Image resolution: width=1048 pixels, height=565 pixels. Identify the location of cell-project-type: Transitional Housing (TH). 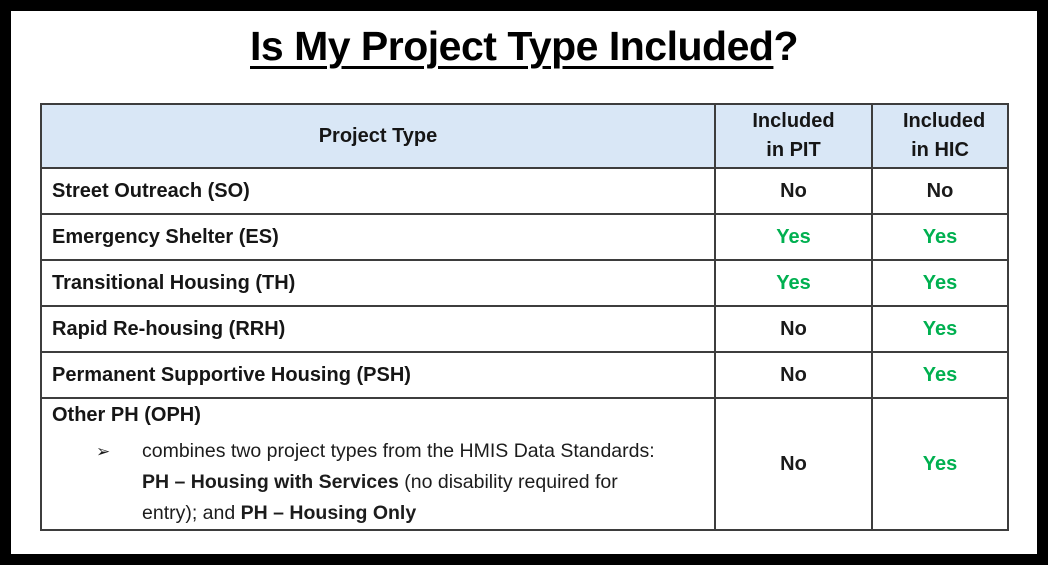
(378, 283).